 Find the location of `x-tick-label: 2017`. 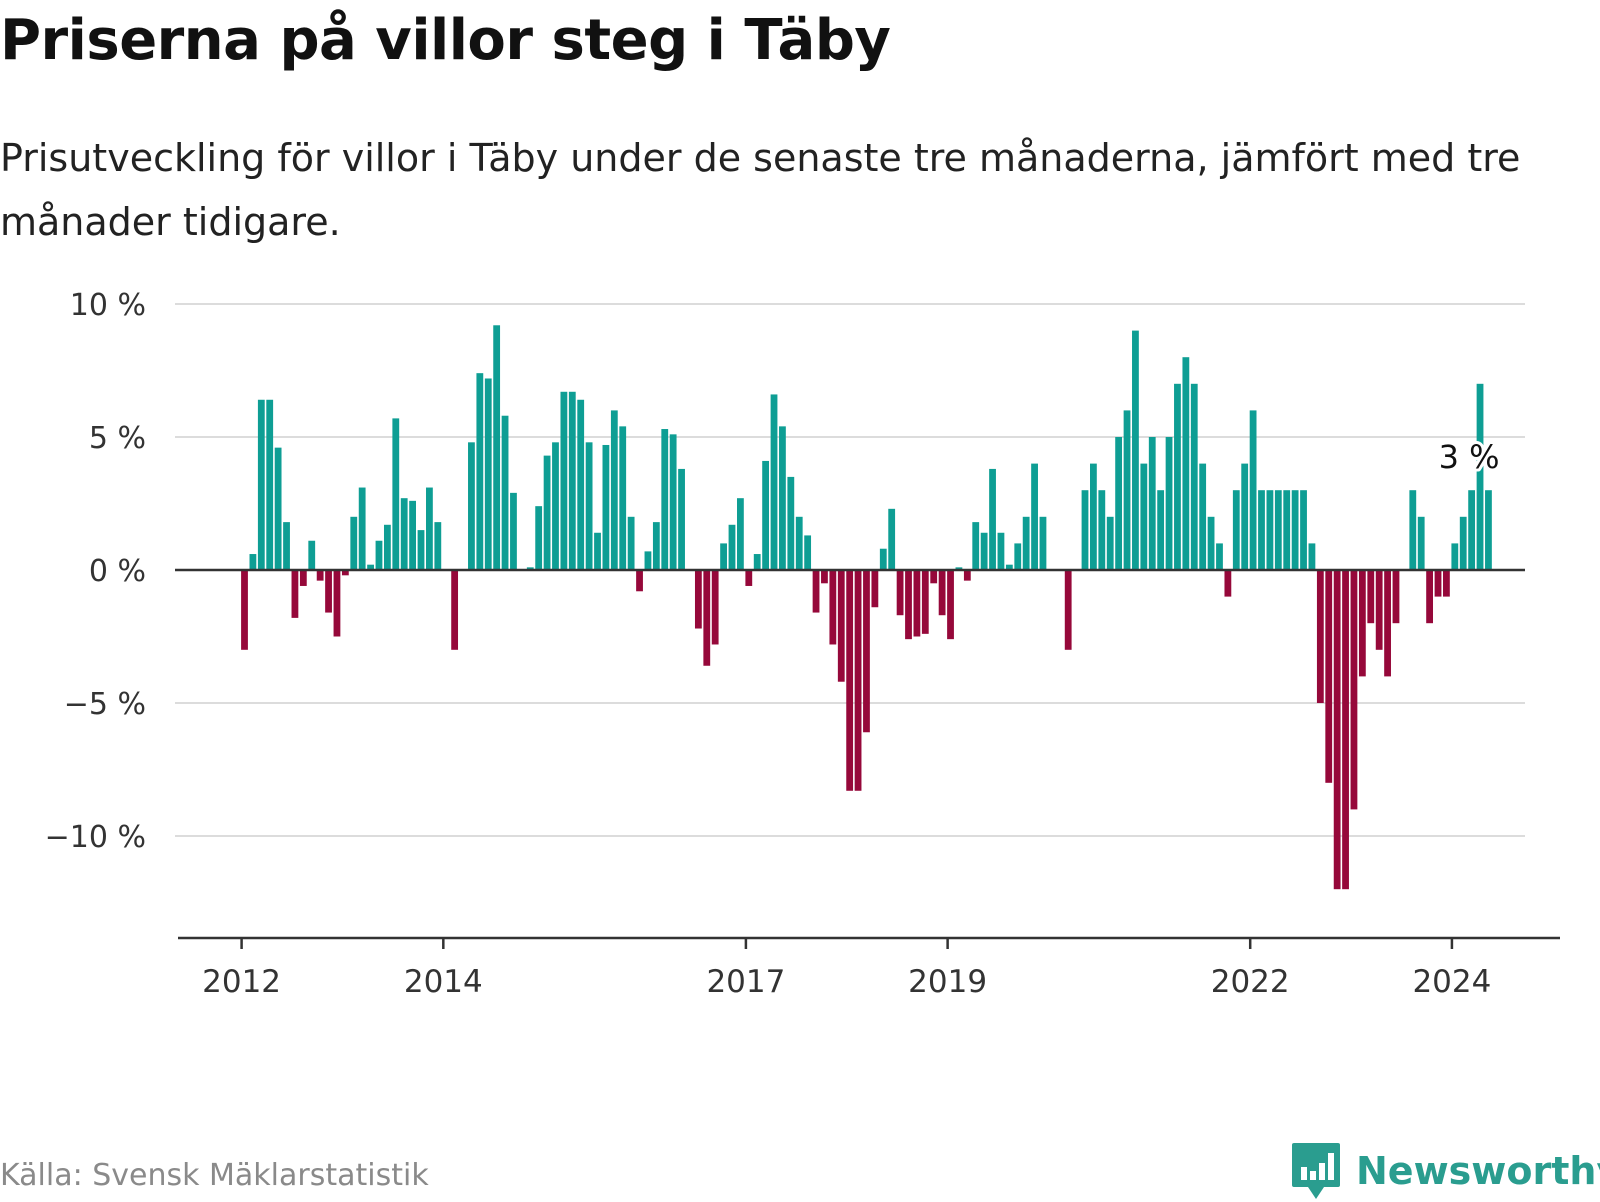

x-tick-label: 2017 is located at coordinates (745, 982).